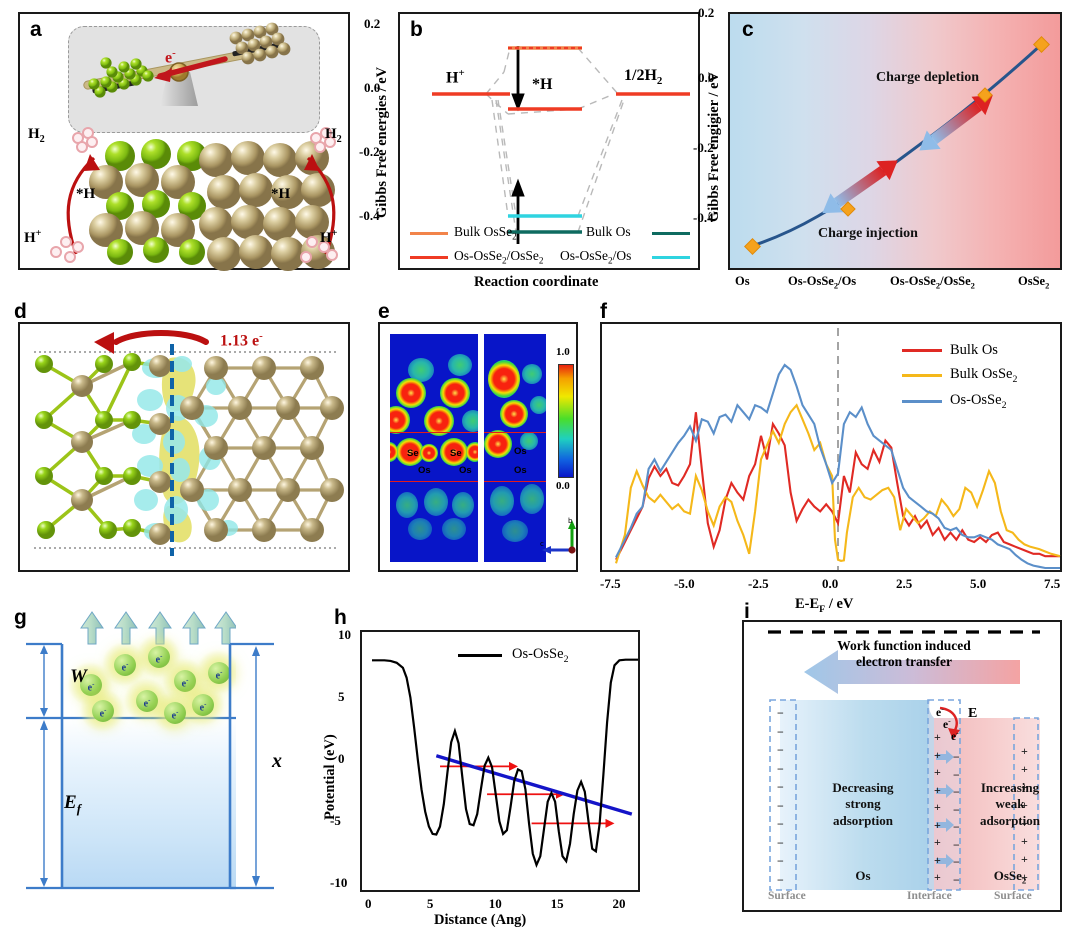  Describe the element at coordinates (566, 421) in the screenshot. I see `elf-colorbar` at that location.